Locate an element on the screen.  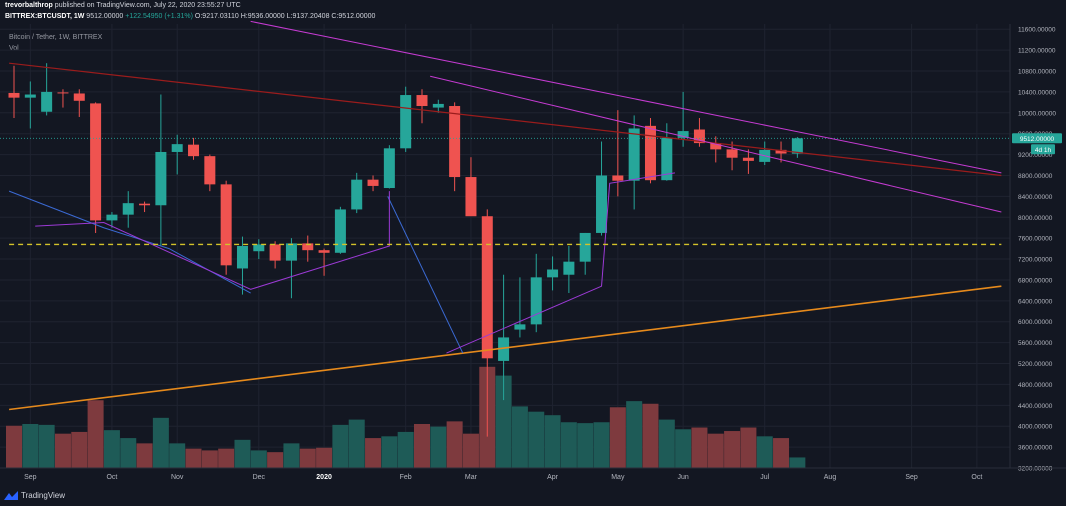
y-tick-label: 8800.00000 is located at coordinates (1035, 176).